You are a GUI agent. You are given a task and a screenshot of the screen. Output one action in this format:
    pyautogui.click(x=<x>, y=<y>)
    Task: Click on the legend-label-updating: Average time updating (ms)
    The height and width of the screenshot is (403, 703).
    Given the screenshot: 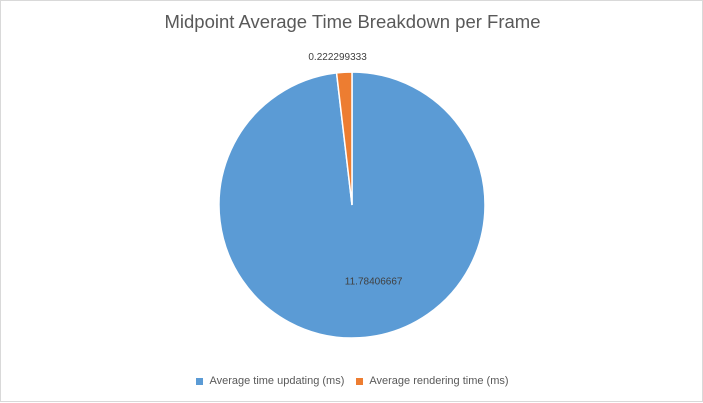 What is the action you would take?
    pyautogui.click(x=277, y=381)
    